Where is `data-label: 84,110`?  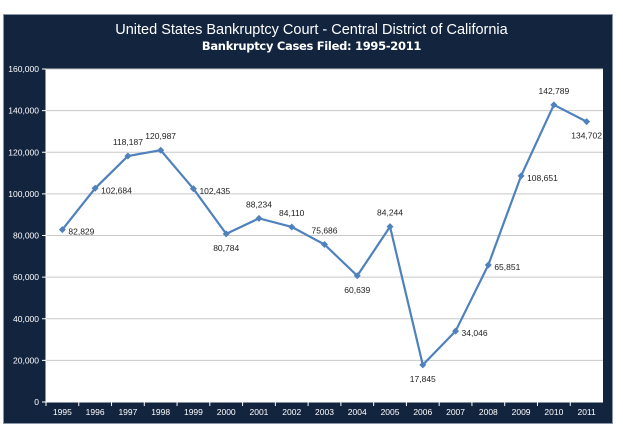 data-label: 84,110 is located at coordinates (292, 213).